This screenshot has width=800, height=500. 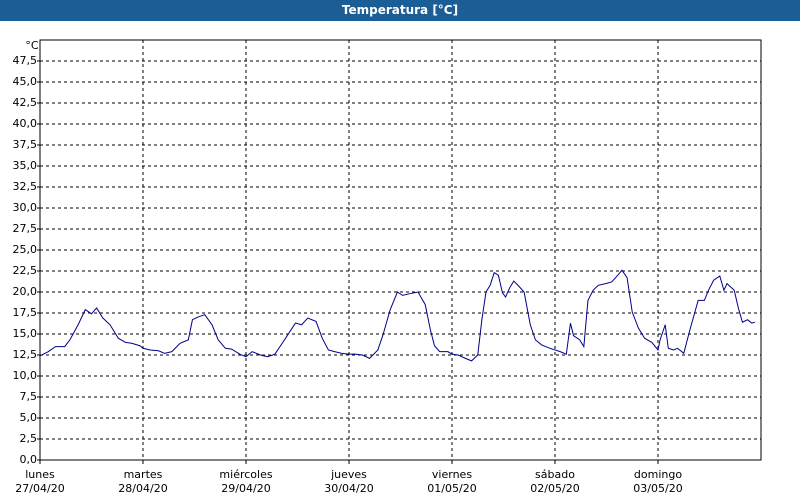 What do you see at coordinates (25, 291) in the screenshot?
I see `y-tick-label: 20,0` at bounding box center [25, 291].